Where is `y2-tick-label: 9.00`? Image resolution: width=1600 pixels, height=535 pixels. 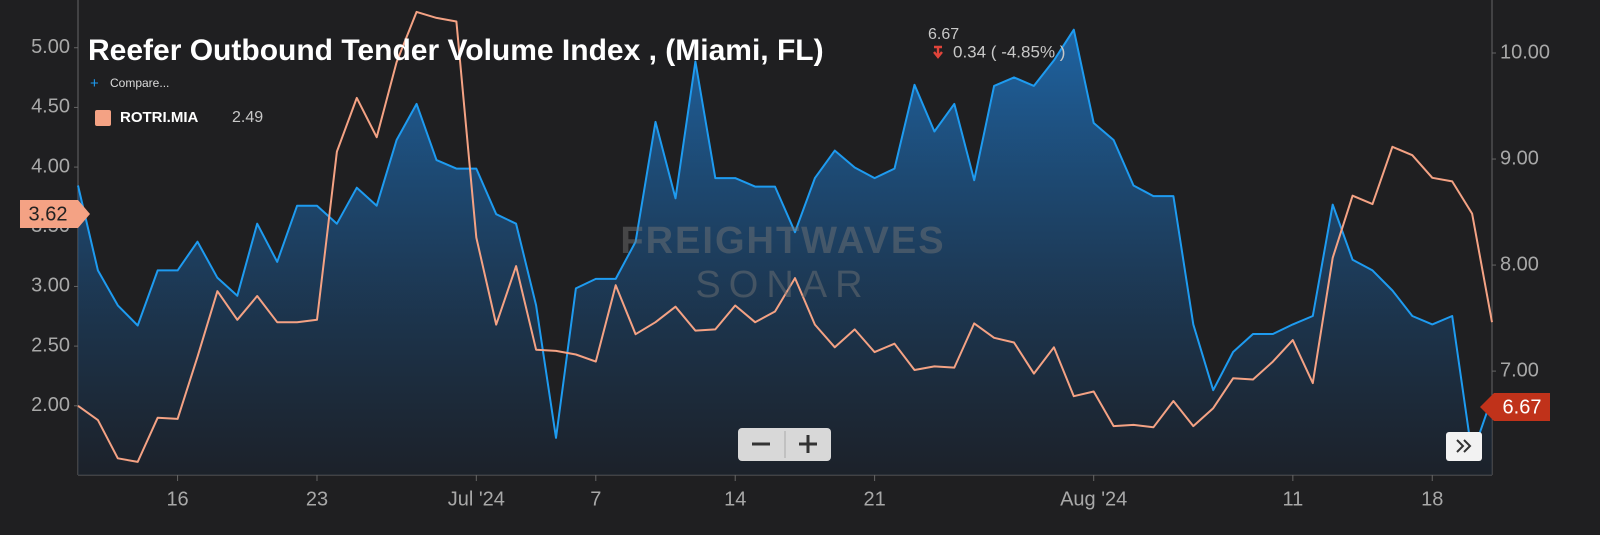 y2-tick-label: 9.00 is located at coordinates (1519, 158).